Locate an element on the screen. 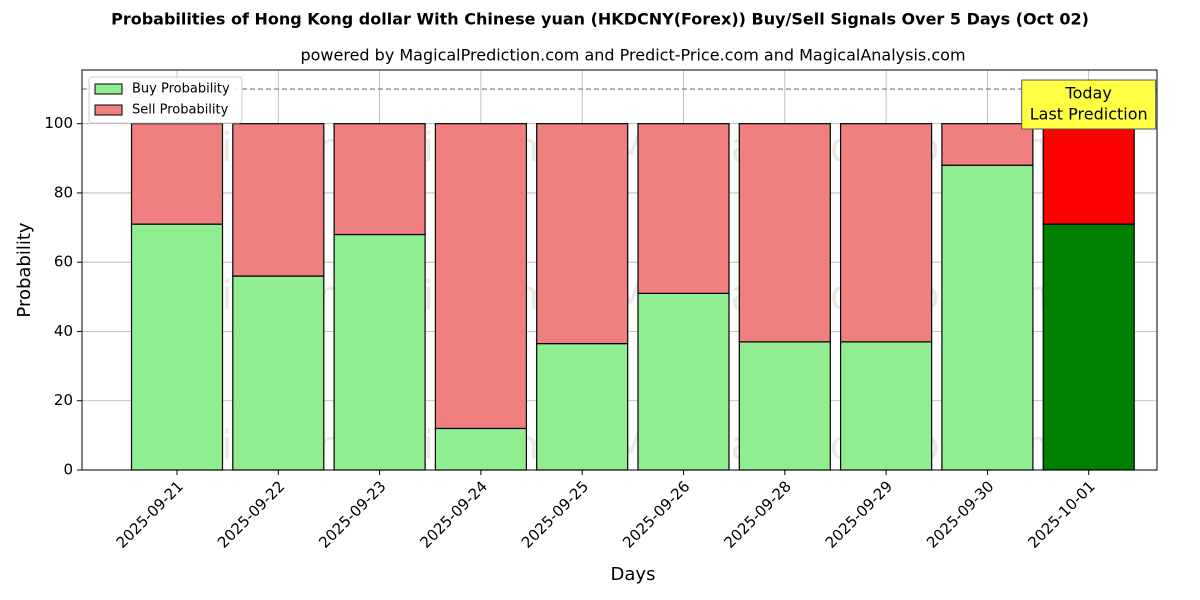  legend-label: Sell Probability is located at coordinates (180, 110).